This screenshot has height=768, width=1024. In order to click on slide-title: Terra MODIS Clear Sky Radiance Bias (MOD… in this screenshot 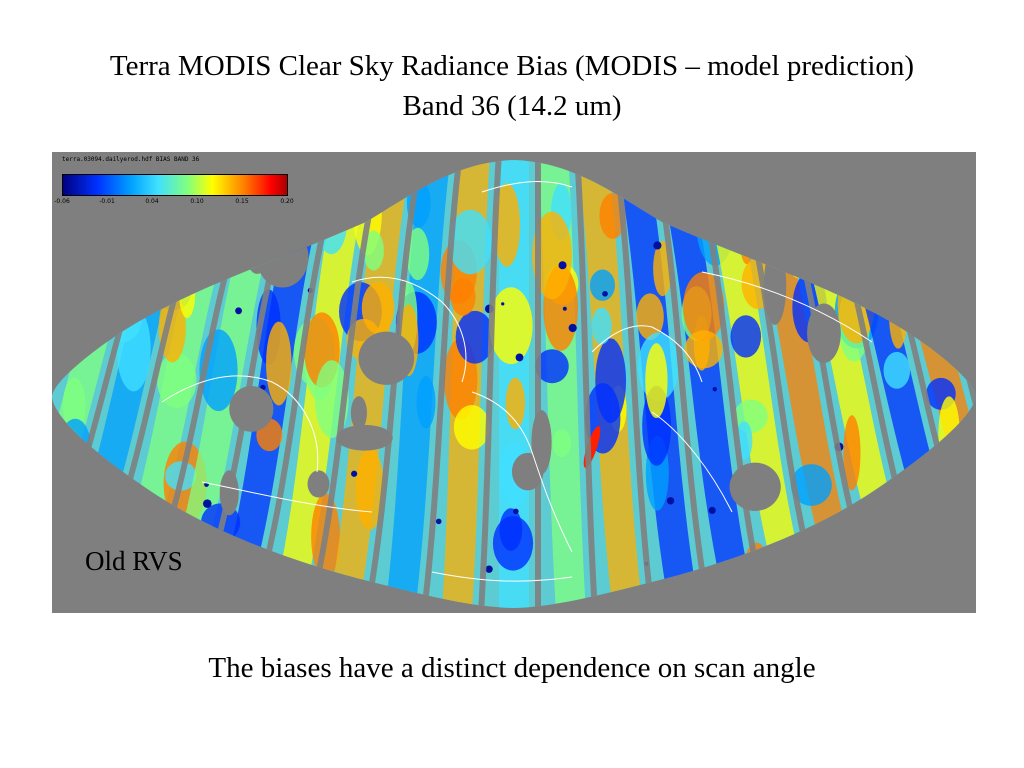, I will do `click(512, 86)`.